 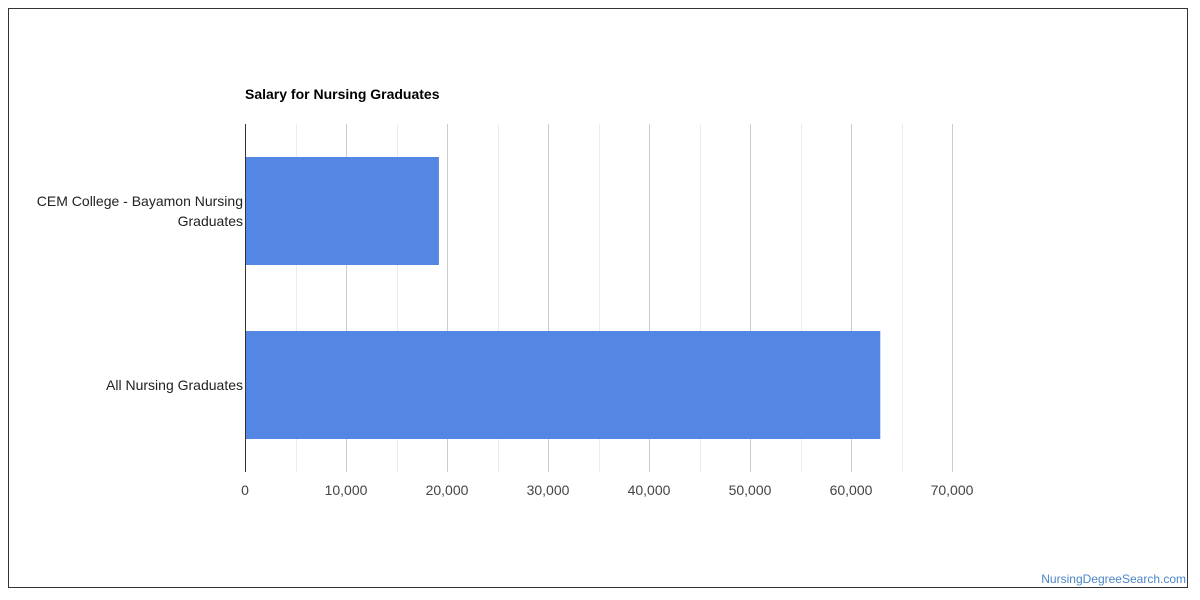 I want to click on x-tick-label: 30,000, so click(x=548, y=490).